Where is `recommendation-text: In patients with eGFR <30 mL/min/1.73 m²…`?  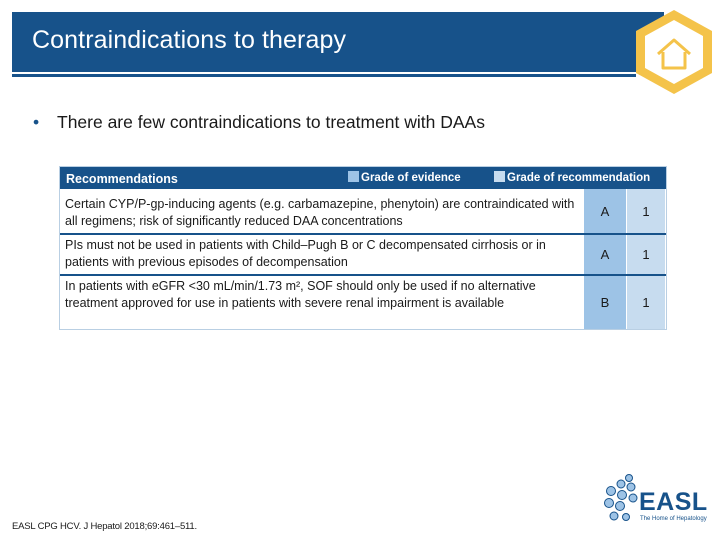
recommendation-text: In patients with eGFR <30 mL/min/1.73 m²… is located at coordinates (300, 294).